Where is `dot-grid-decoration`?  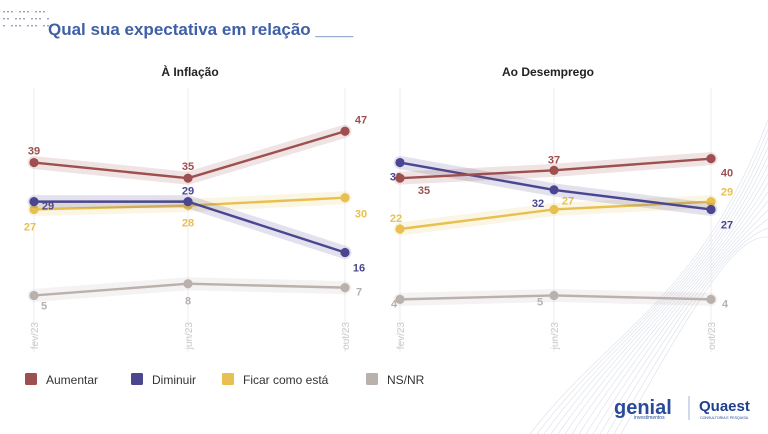
dot-grid-decoration is located at coordinates (26, 19).